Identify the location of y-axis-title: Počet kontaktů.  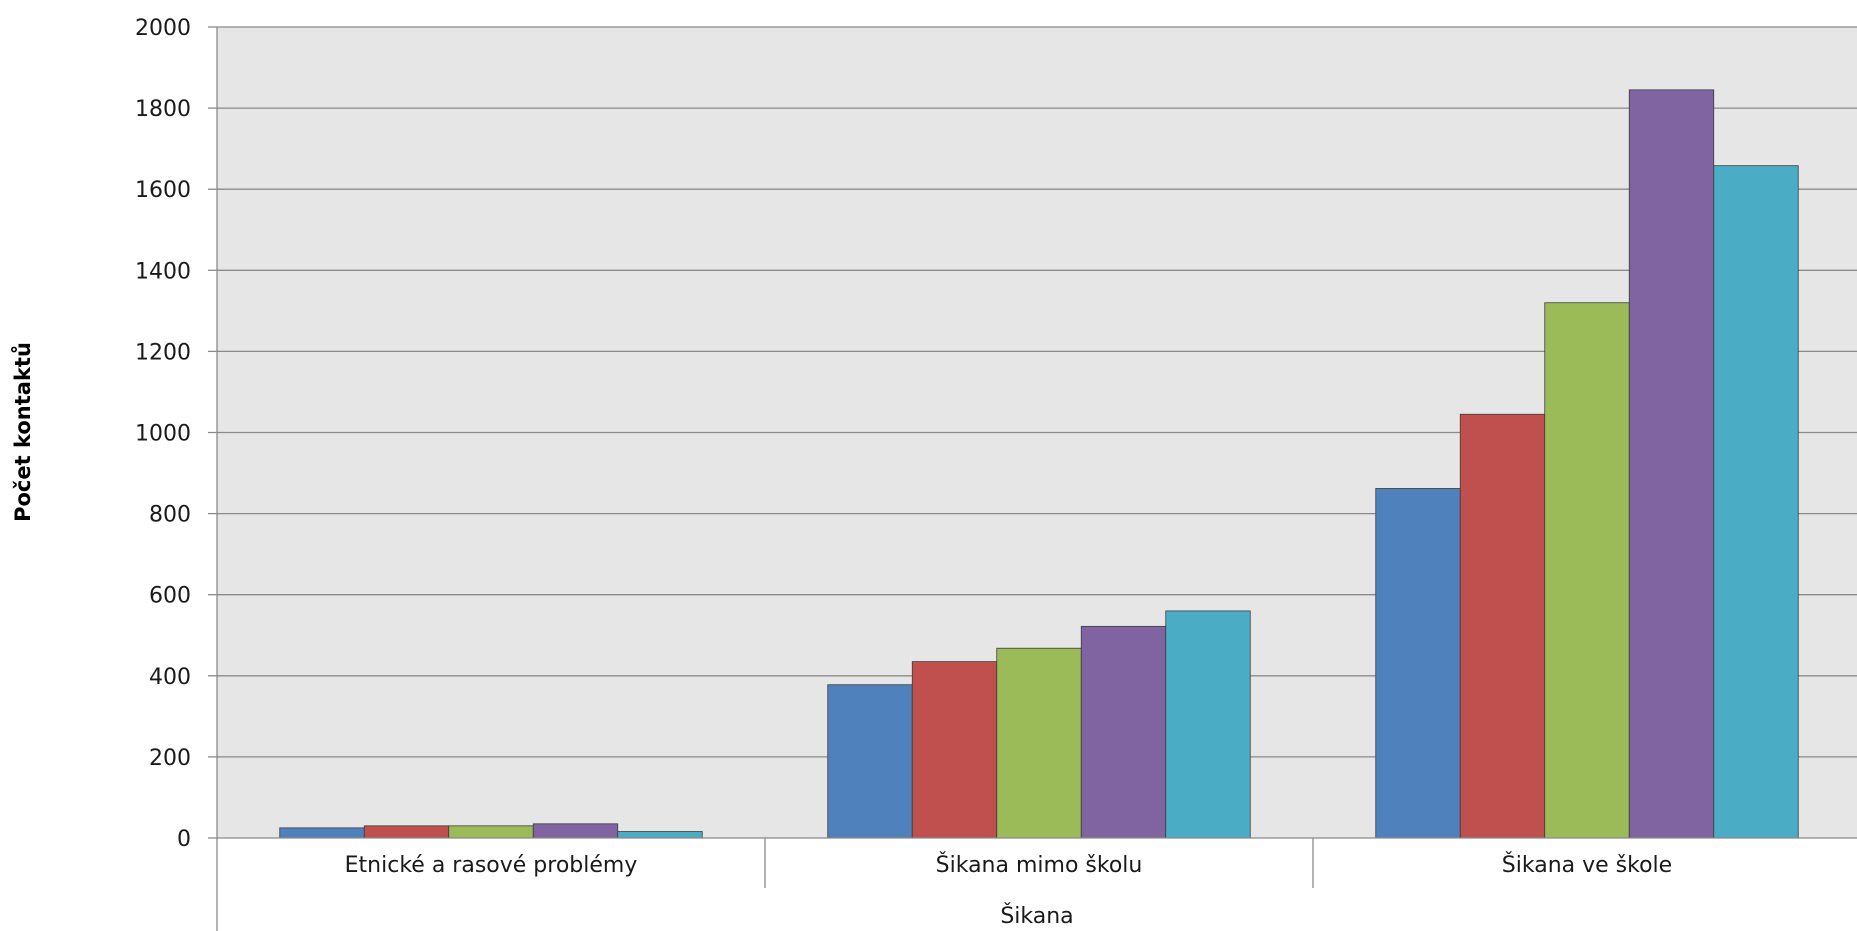
(23, 432).